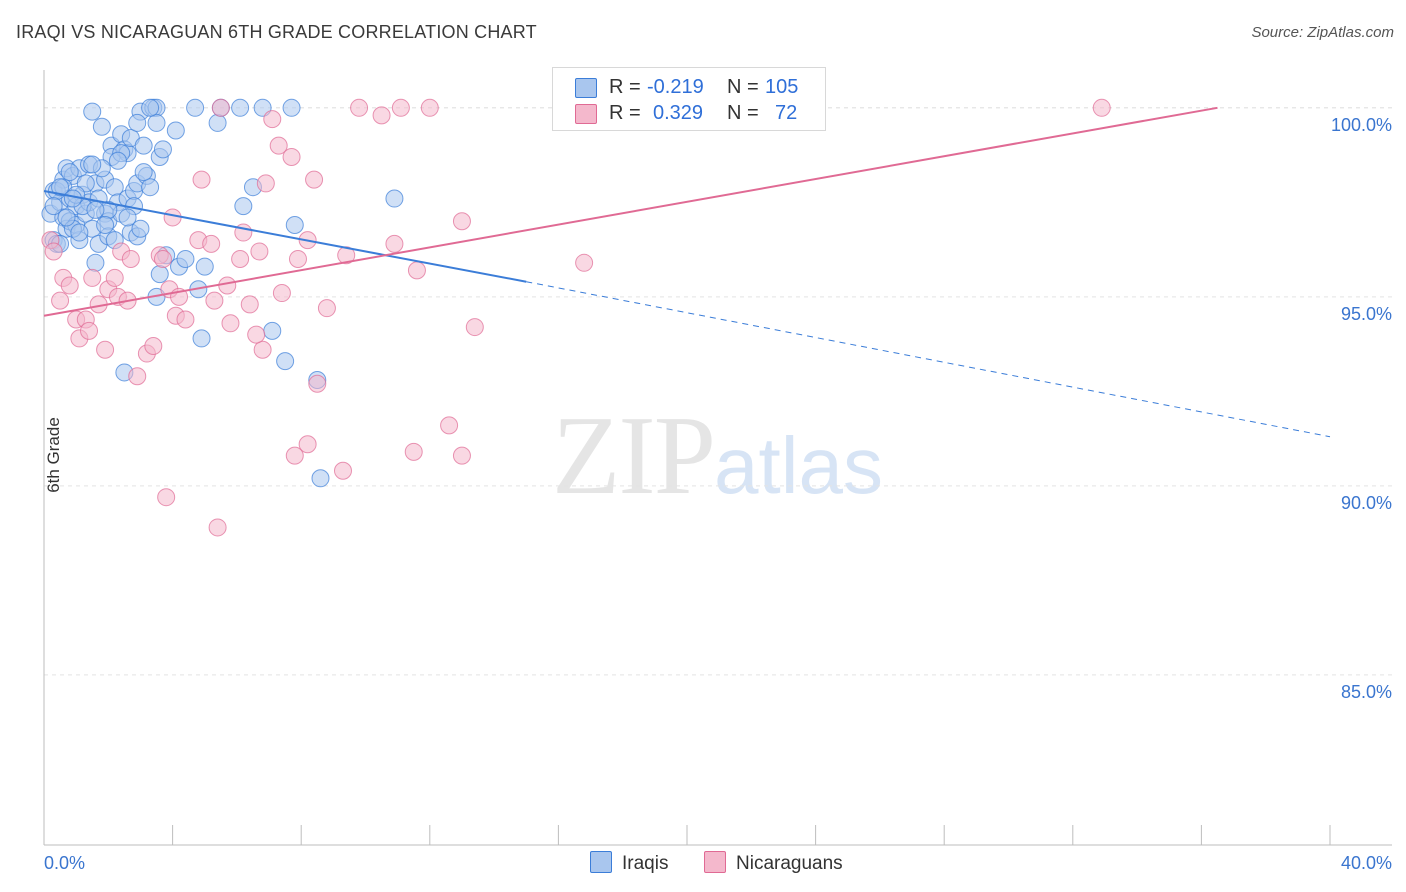 The height and width of the screenshot is (892, 1406). What do you see at coordinates (786, 113) in the screenshot?
I see `legend-n-value: 72` at bounding box center [786, 113].